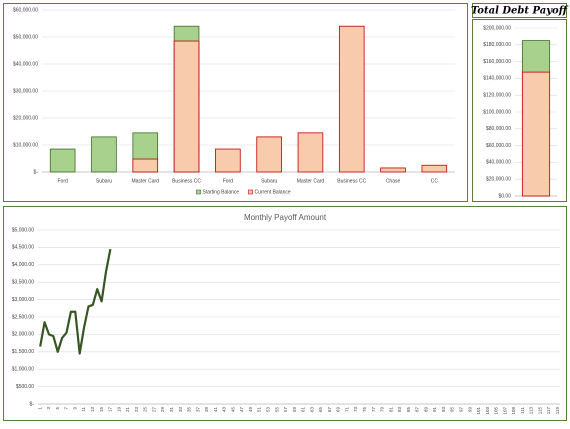 The height and width of the screenshot is (429, 570). I want to click on y-tick-label: $160,000.00, so click(497, 62).